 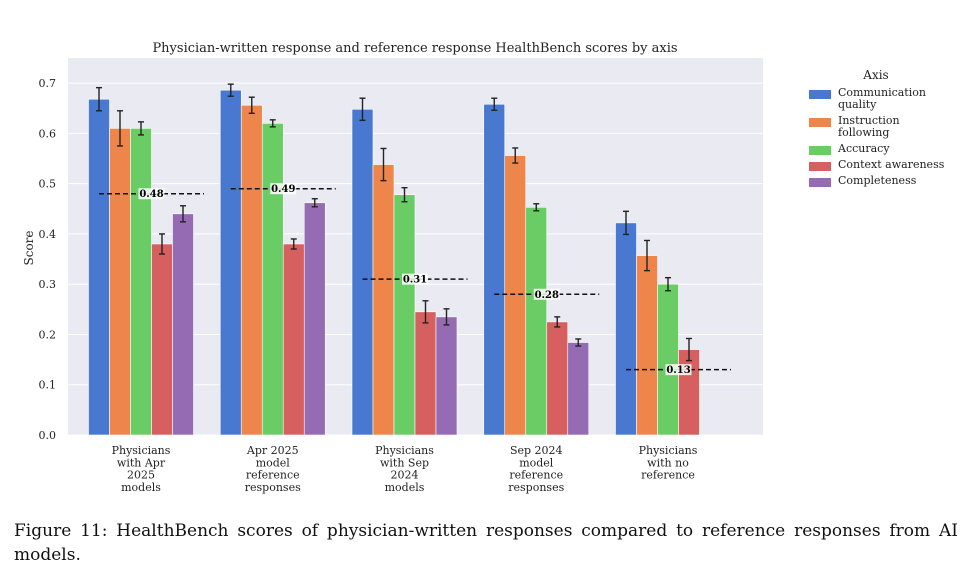 What do you see at coordinates (272, 450) in the screenshot?
I see `x-tick-label: Apr 2025` at bounding box center [272, 450].